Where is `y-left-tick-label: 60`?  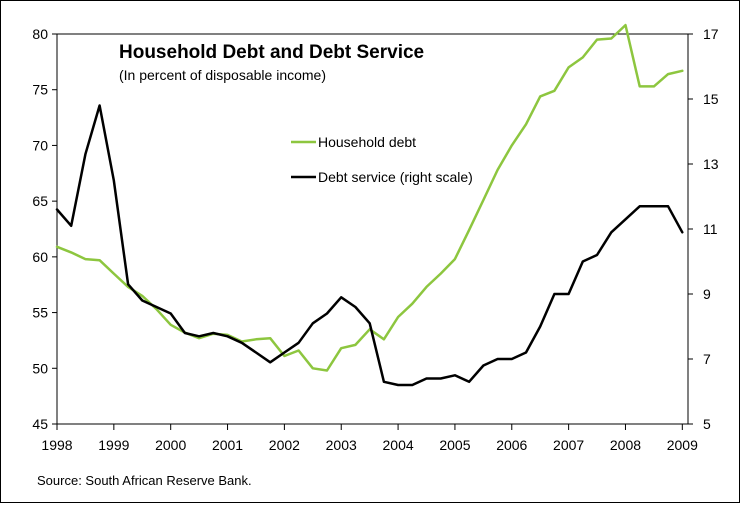
y-left-tick-label: 60 is located at coordinates (40, 257).